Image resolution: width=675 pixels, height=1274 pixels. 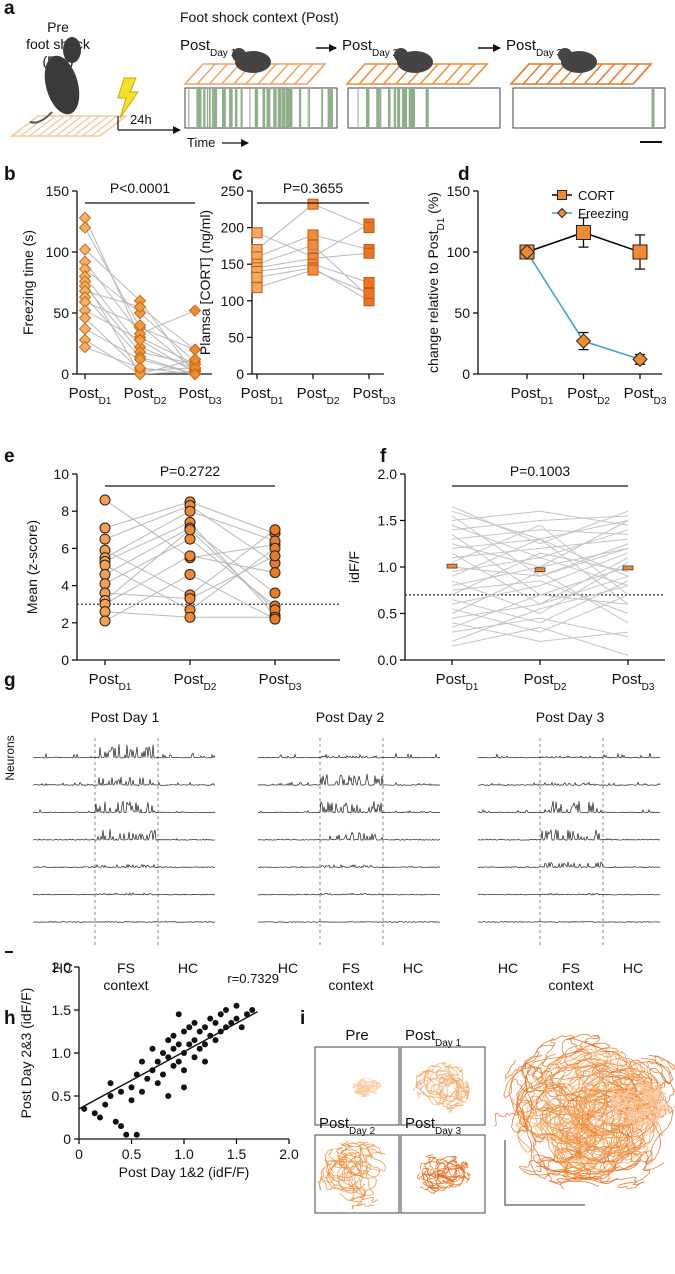 I want to click on x-tick-label: PostD2, so click(x=588, y=396).